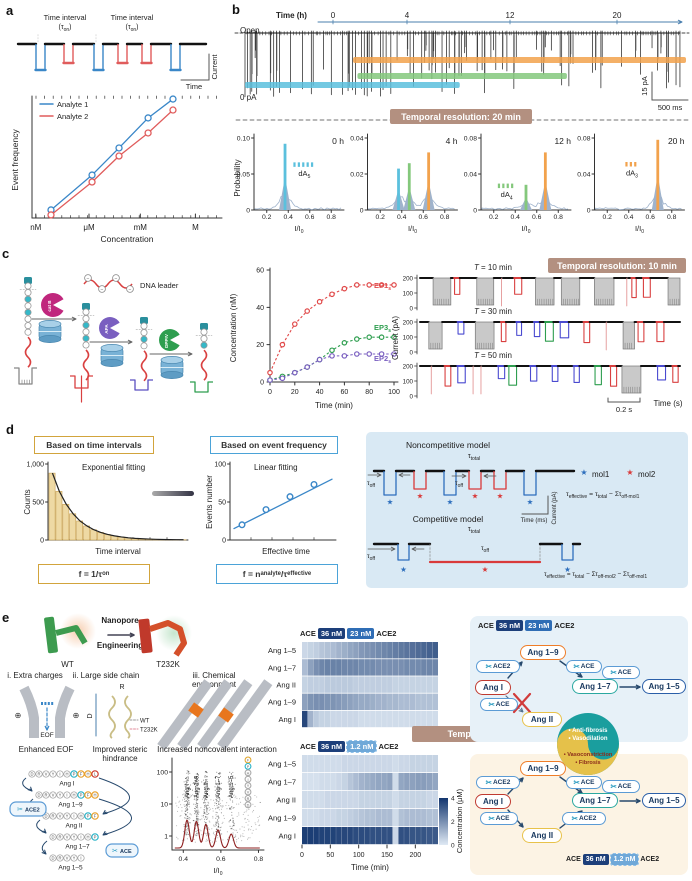 This screenshot has width=692, height=881. What do you see at coordinates (629, 217) in the screenshot?
I see `svg-text: 0.4` at bounding box center [629, 217].